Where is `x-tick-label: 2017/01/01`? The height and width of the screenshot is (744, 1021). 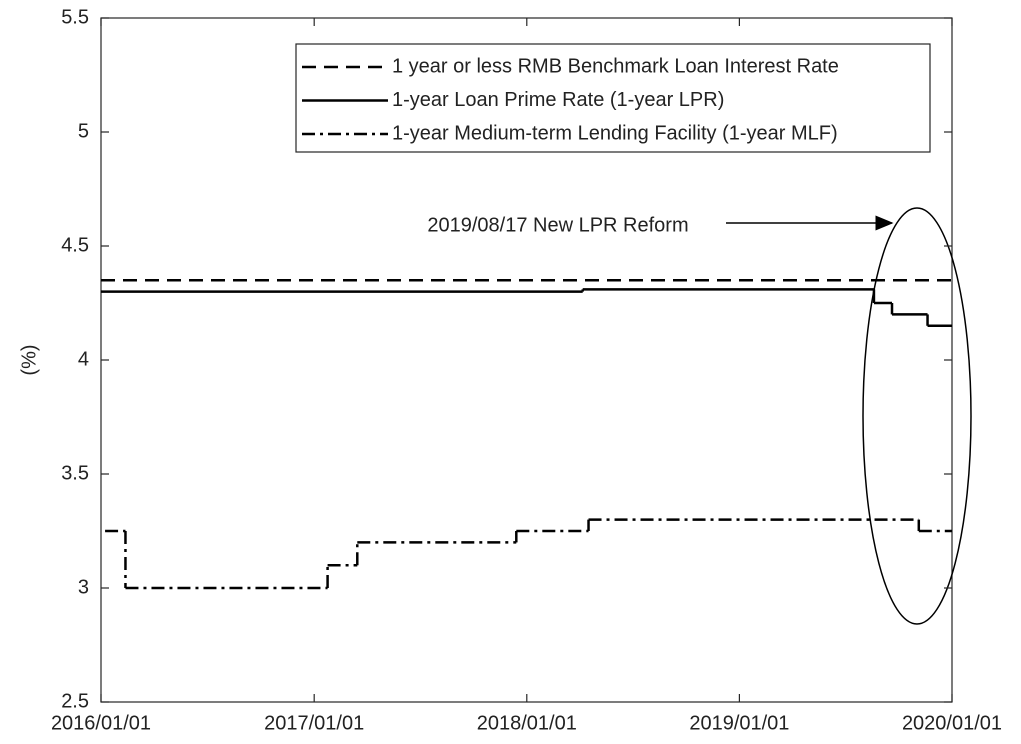
x-tick-label: 2017/01/01 is located at coordinates (314, 723).